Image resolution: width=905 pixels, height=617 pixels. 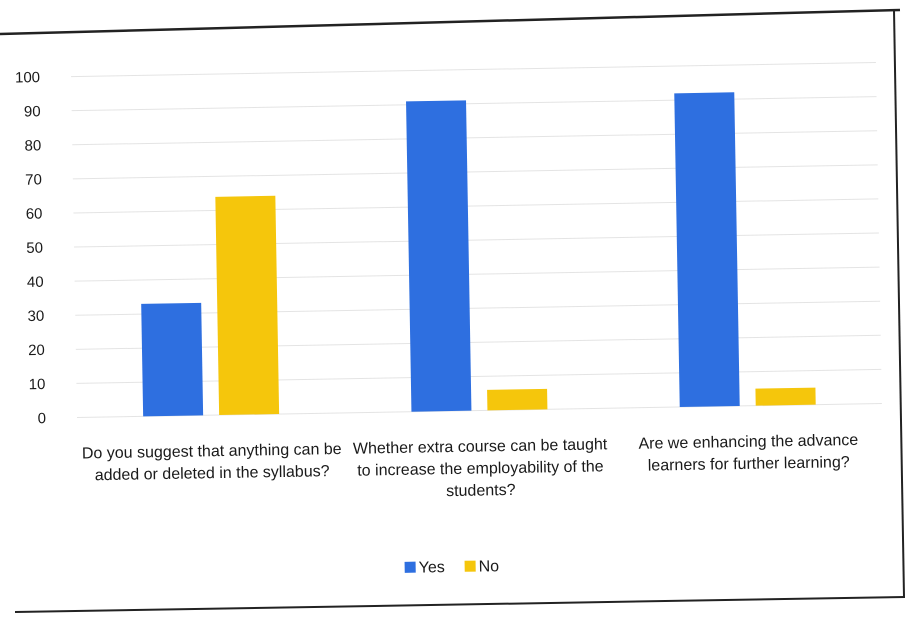 I want to click on legend-swatch-yes, so click(x=410, y=567).